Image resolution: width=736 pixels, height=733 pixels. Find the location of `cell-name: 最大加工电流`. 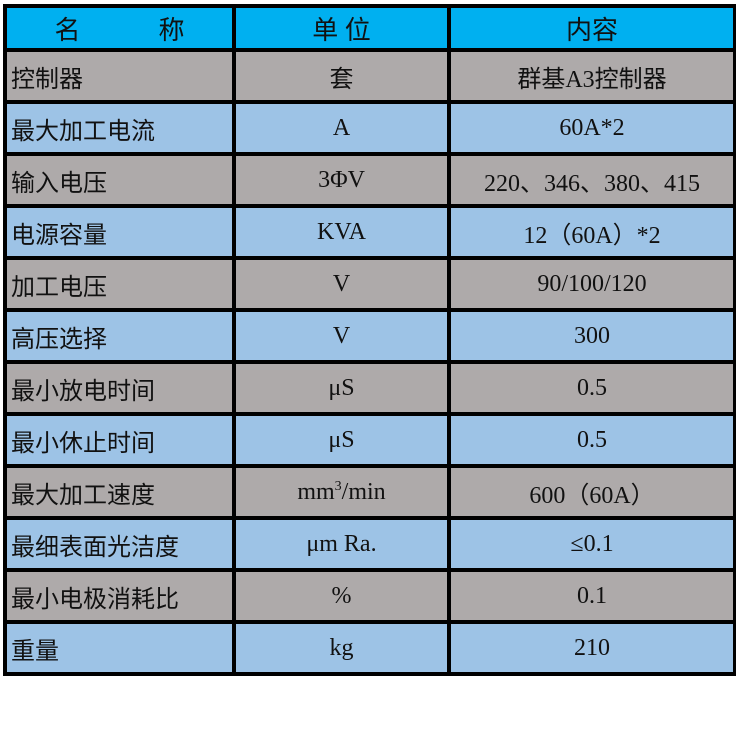

cell-name: 最大加工电流 is located at coordinates (119, 128).